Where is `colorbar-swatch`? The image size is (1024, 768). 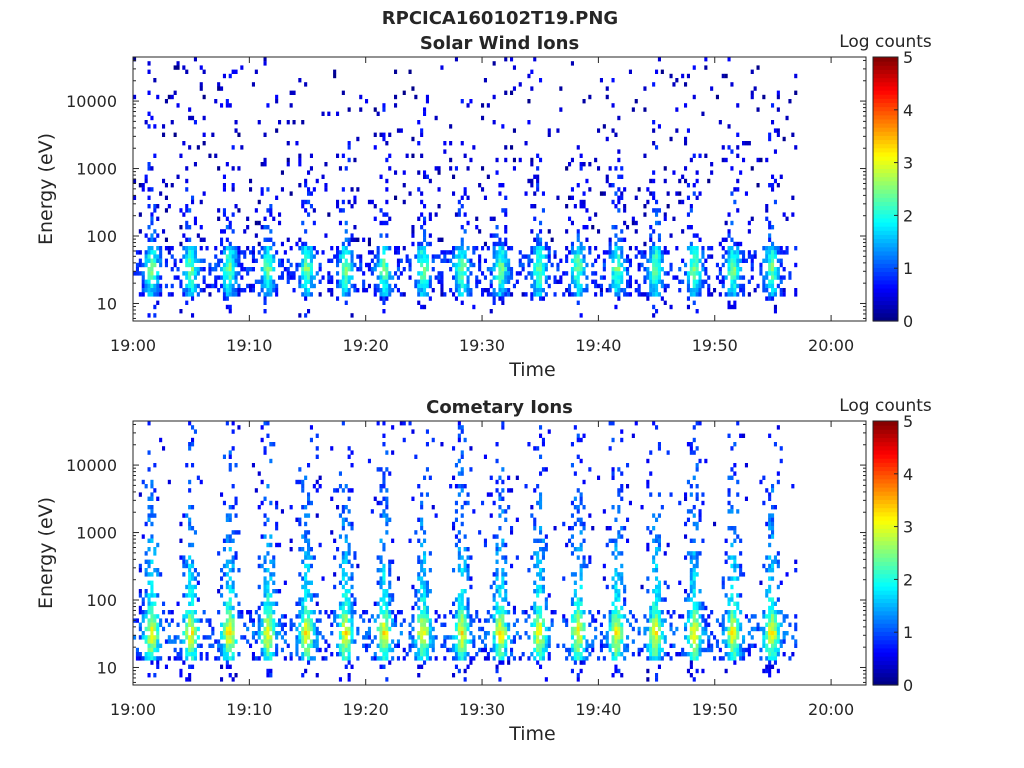
colorbar-swatch is located at coordinates (885, 270).